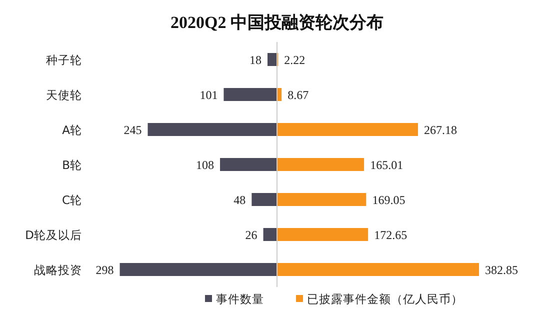 Image resolution: width=555 pixels, height=332 pixels. What do you see at coordinates (72, 165) in the screenshot?
I see `y-tick-label: B轮` at bounding box center [72, 165].